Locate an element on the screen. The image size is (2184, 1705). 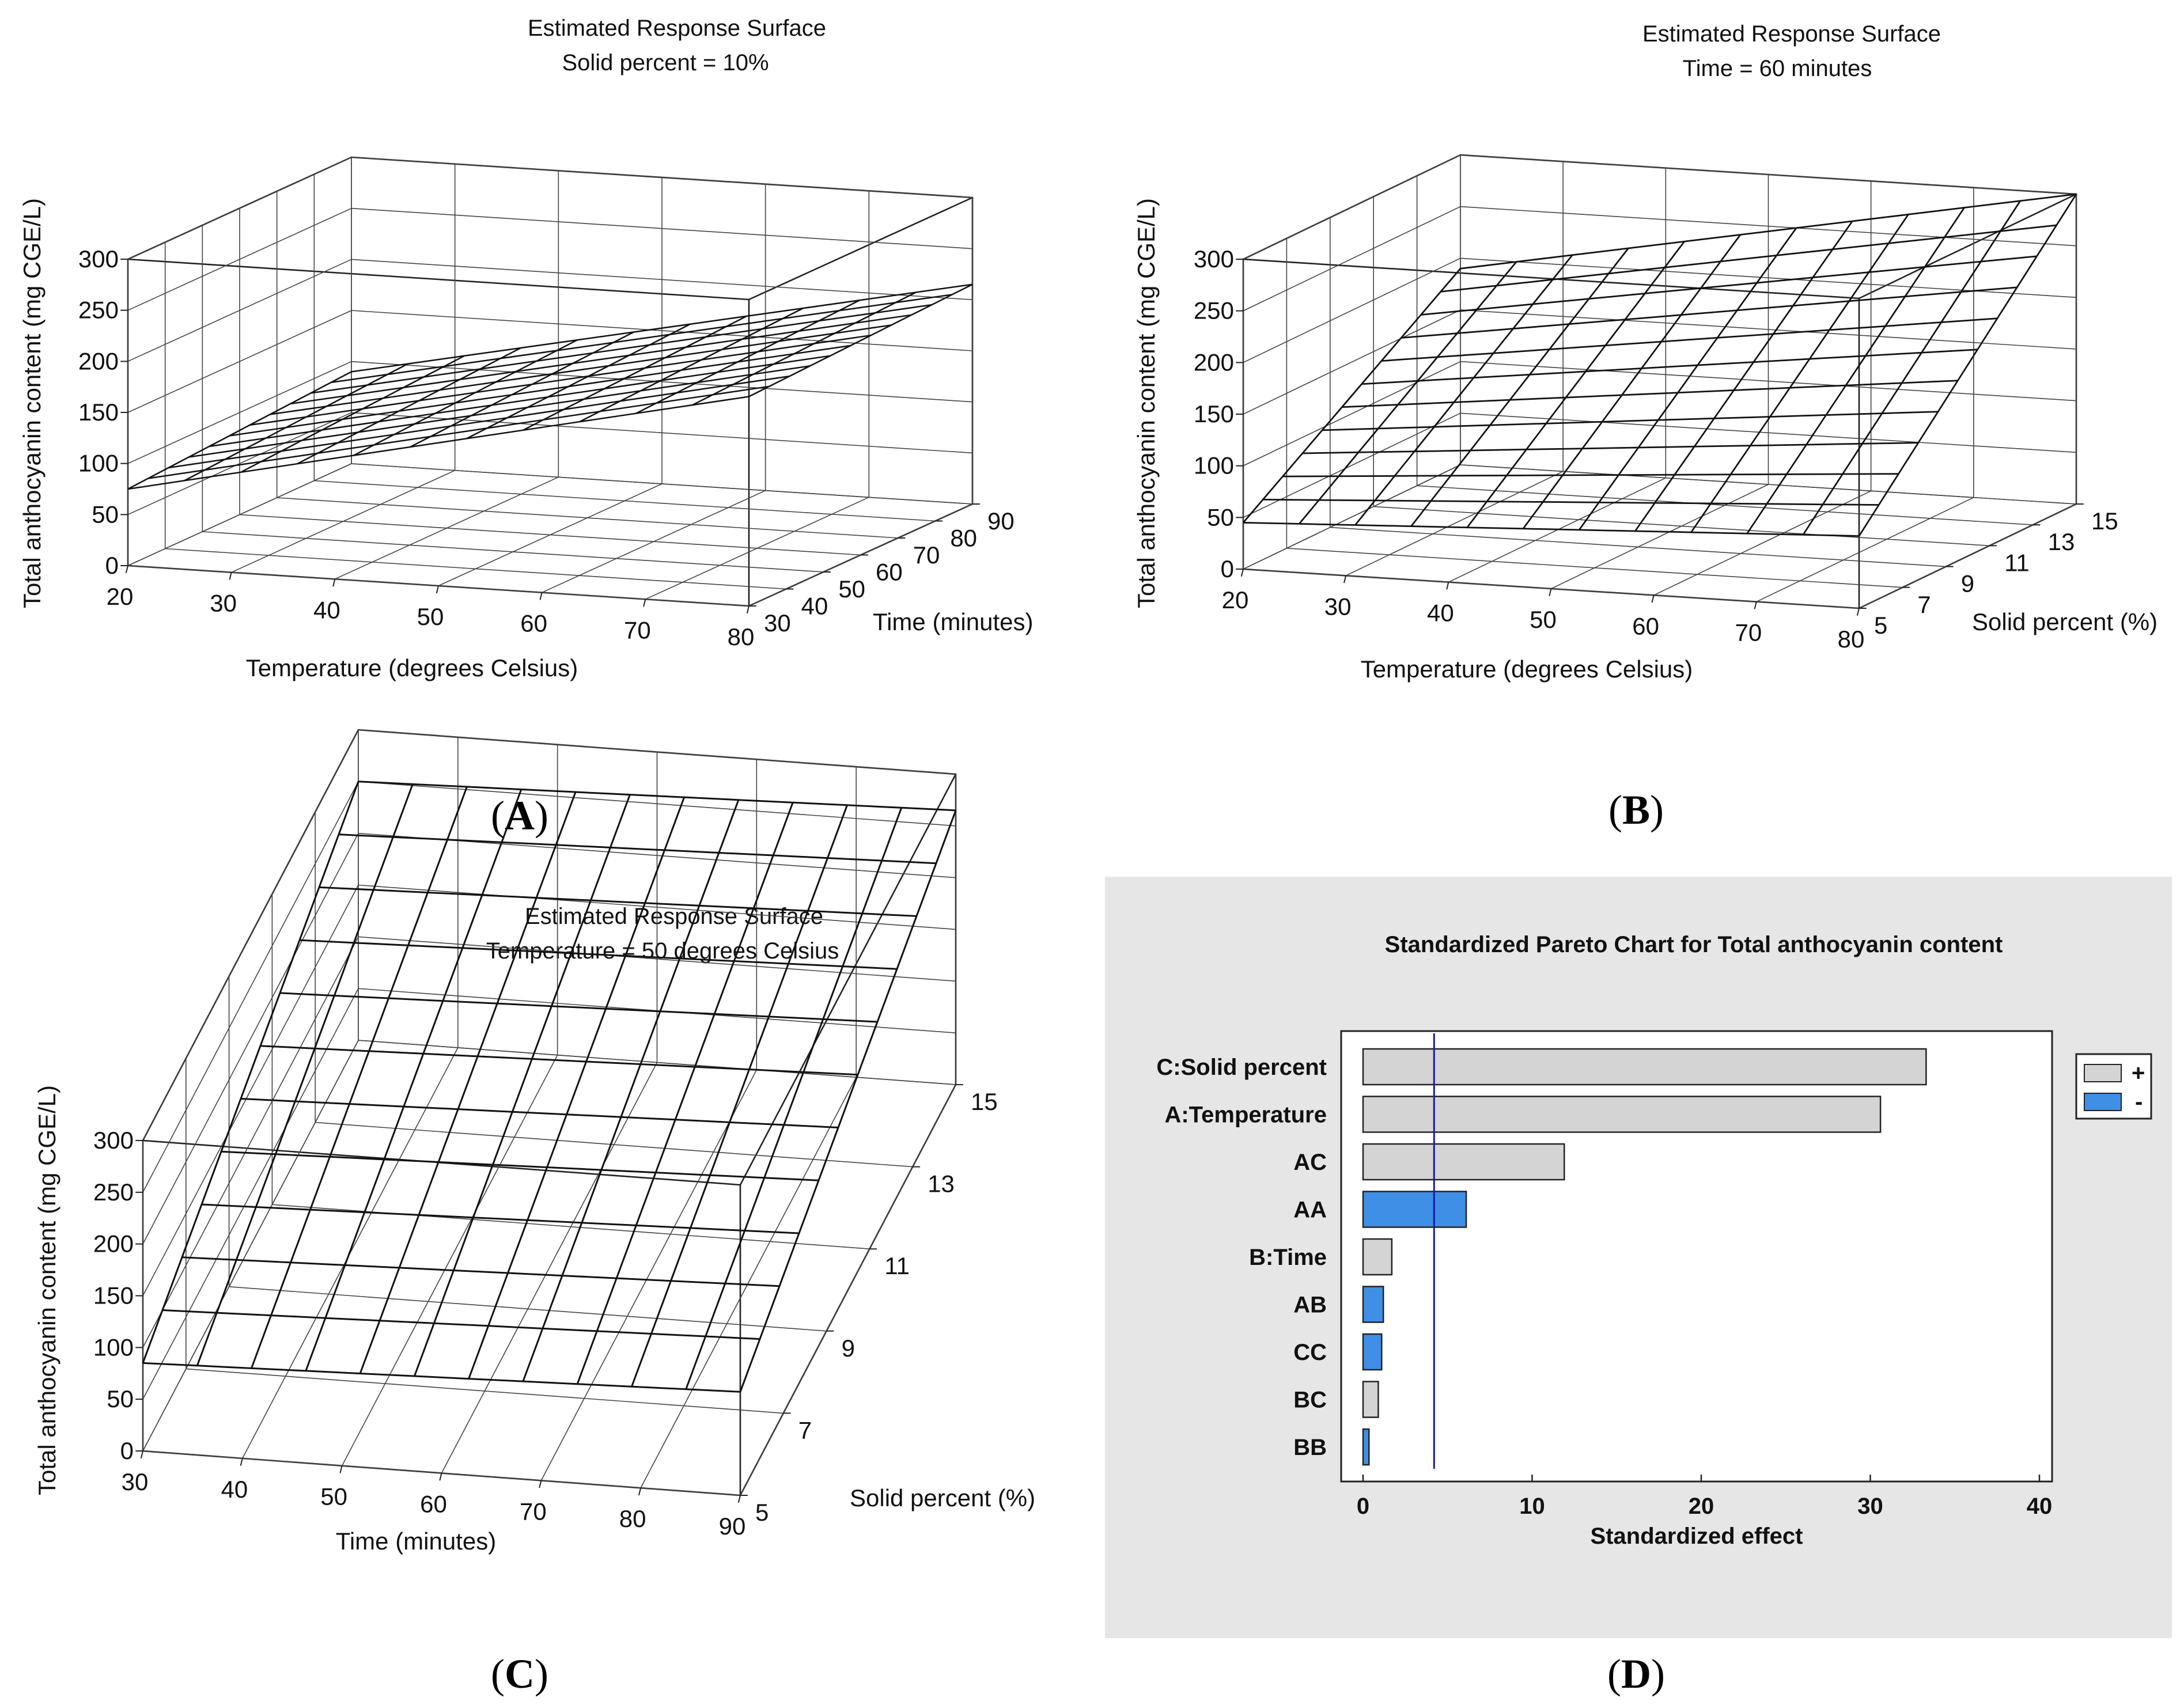
legend-label-negative: - is located at coordinates (2139, 1102).